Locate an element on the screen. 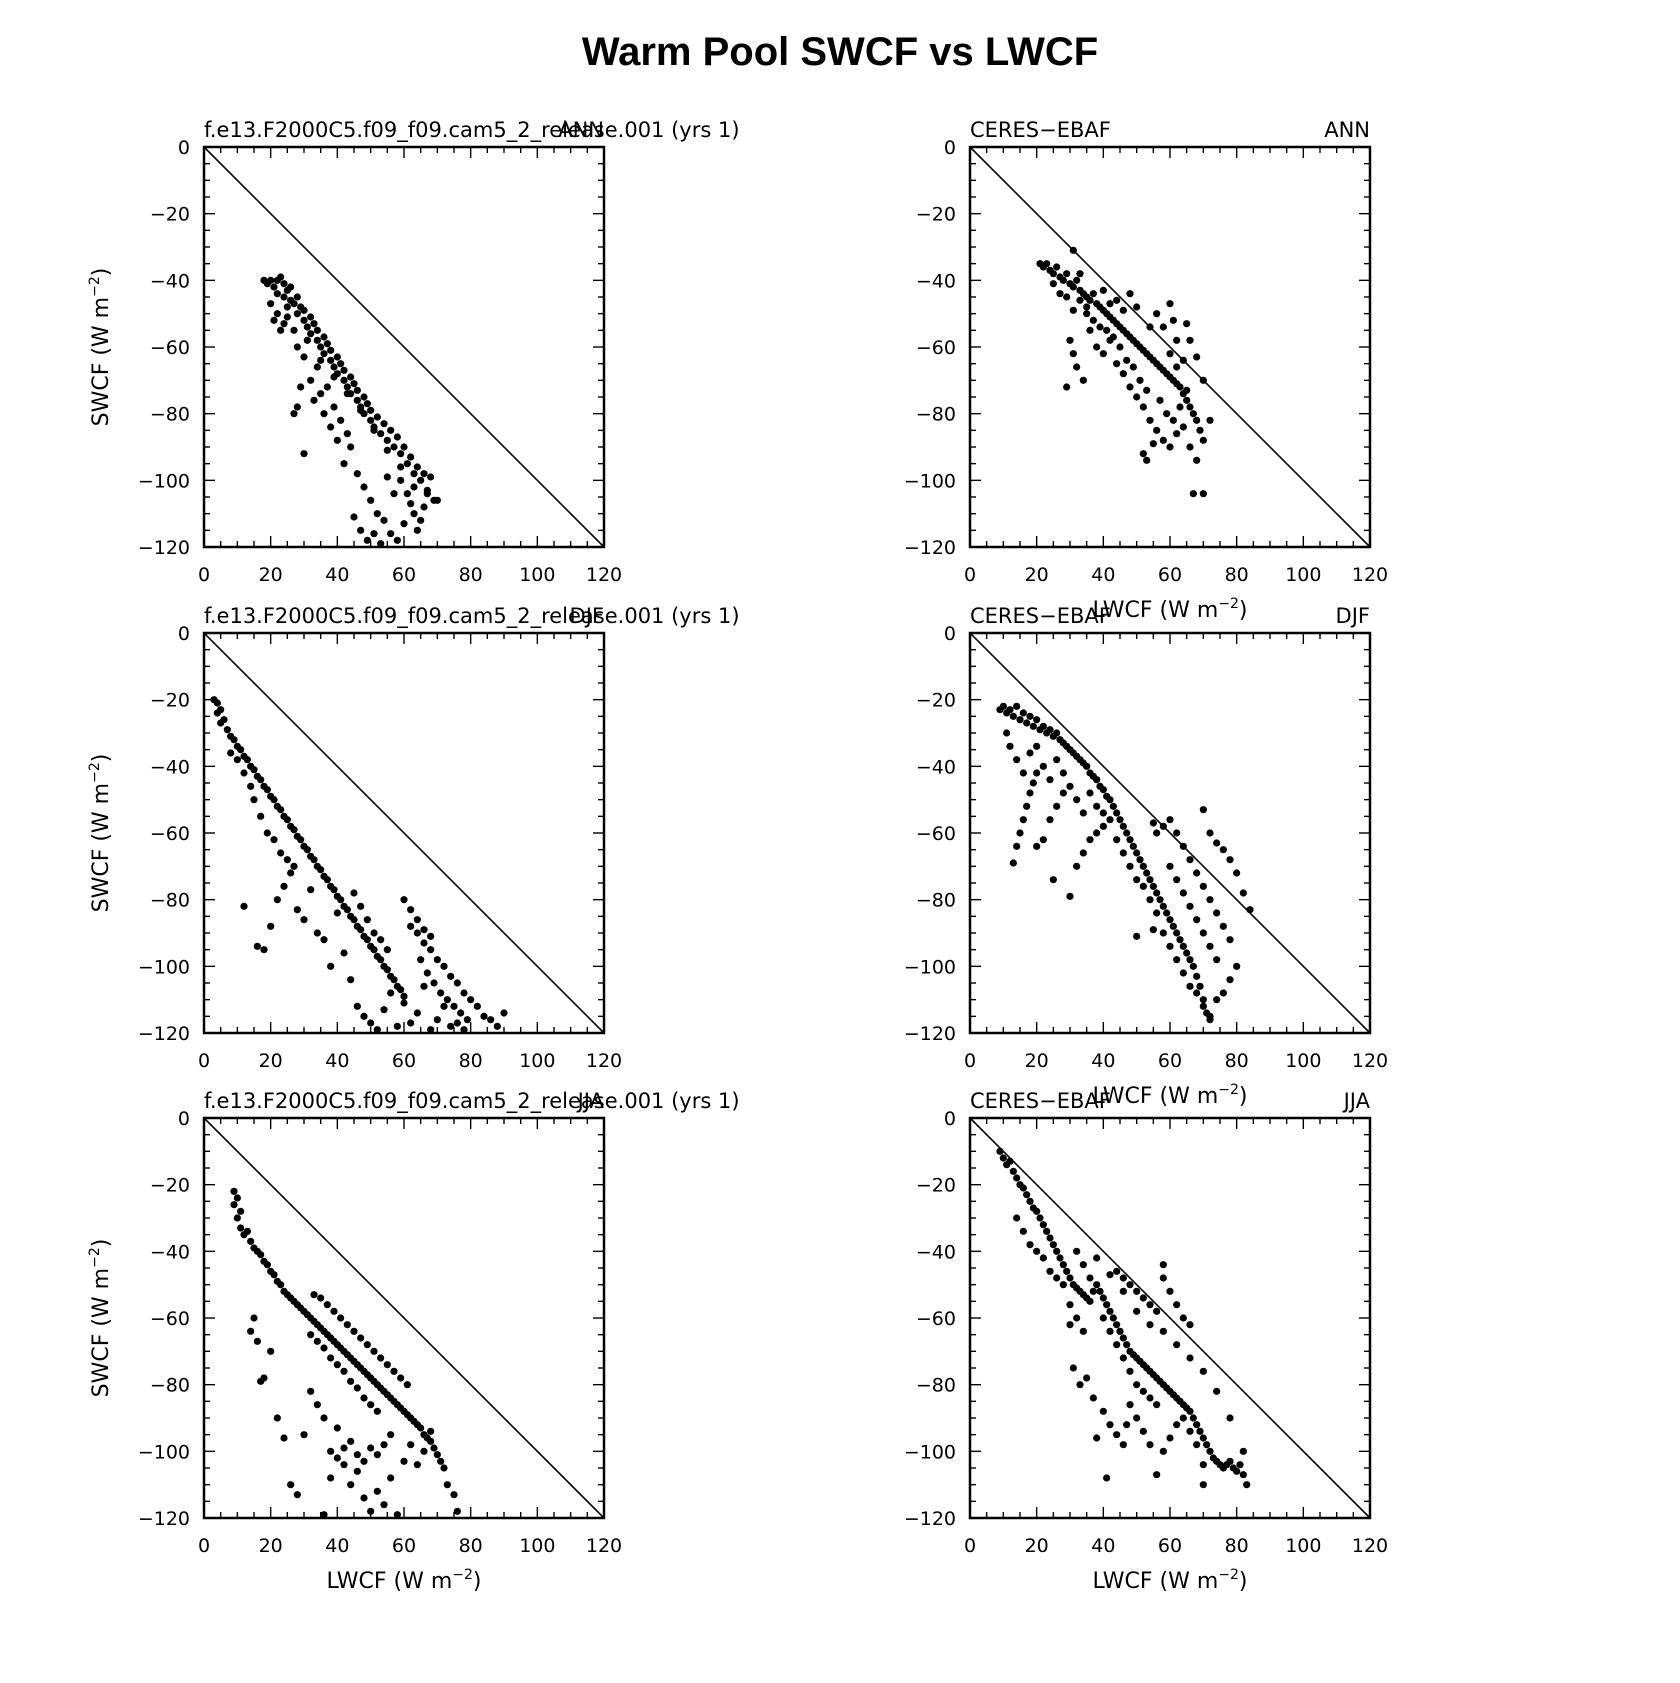 The image size is (1680, 1683). x-tick-label: 120 is located at coordinates (1370, 1546).